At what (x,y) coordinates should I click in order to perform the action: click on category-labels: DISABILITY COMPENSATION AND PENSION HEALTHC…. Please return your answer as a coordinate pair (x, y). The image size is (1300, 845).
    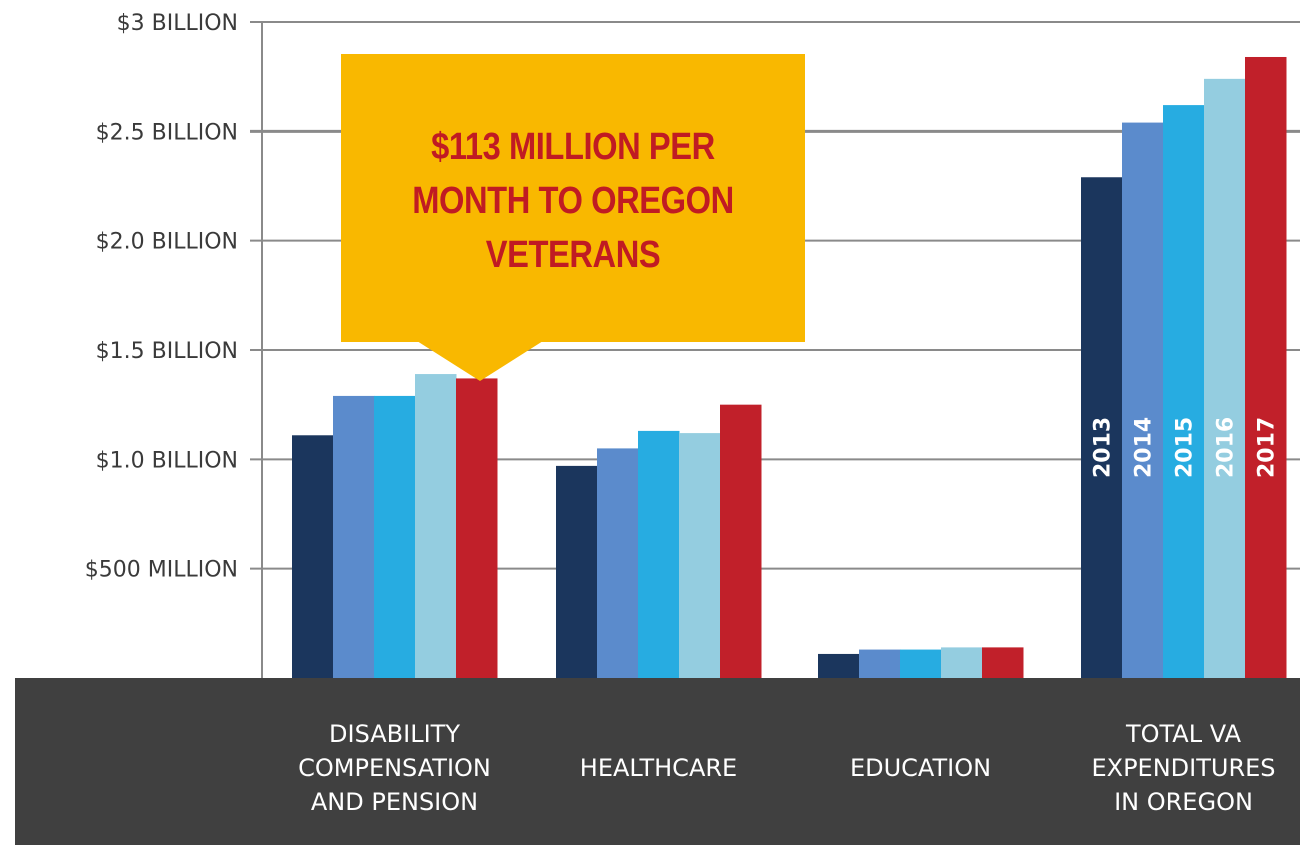
    Looking at the image, I should click on (786, 768).